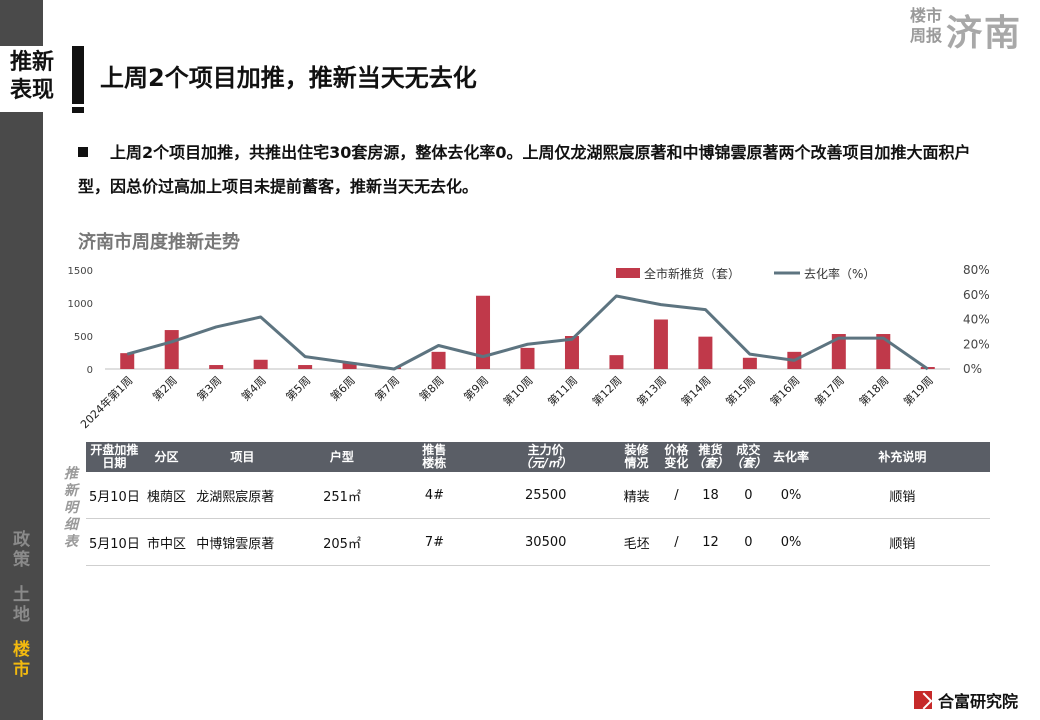 This screenshot has height=720, width=1040. What do you see at coordinates (902, 456) in the screenshot?
I see `col-header: 补充说明` at bounding box center [902, 456].